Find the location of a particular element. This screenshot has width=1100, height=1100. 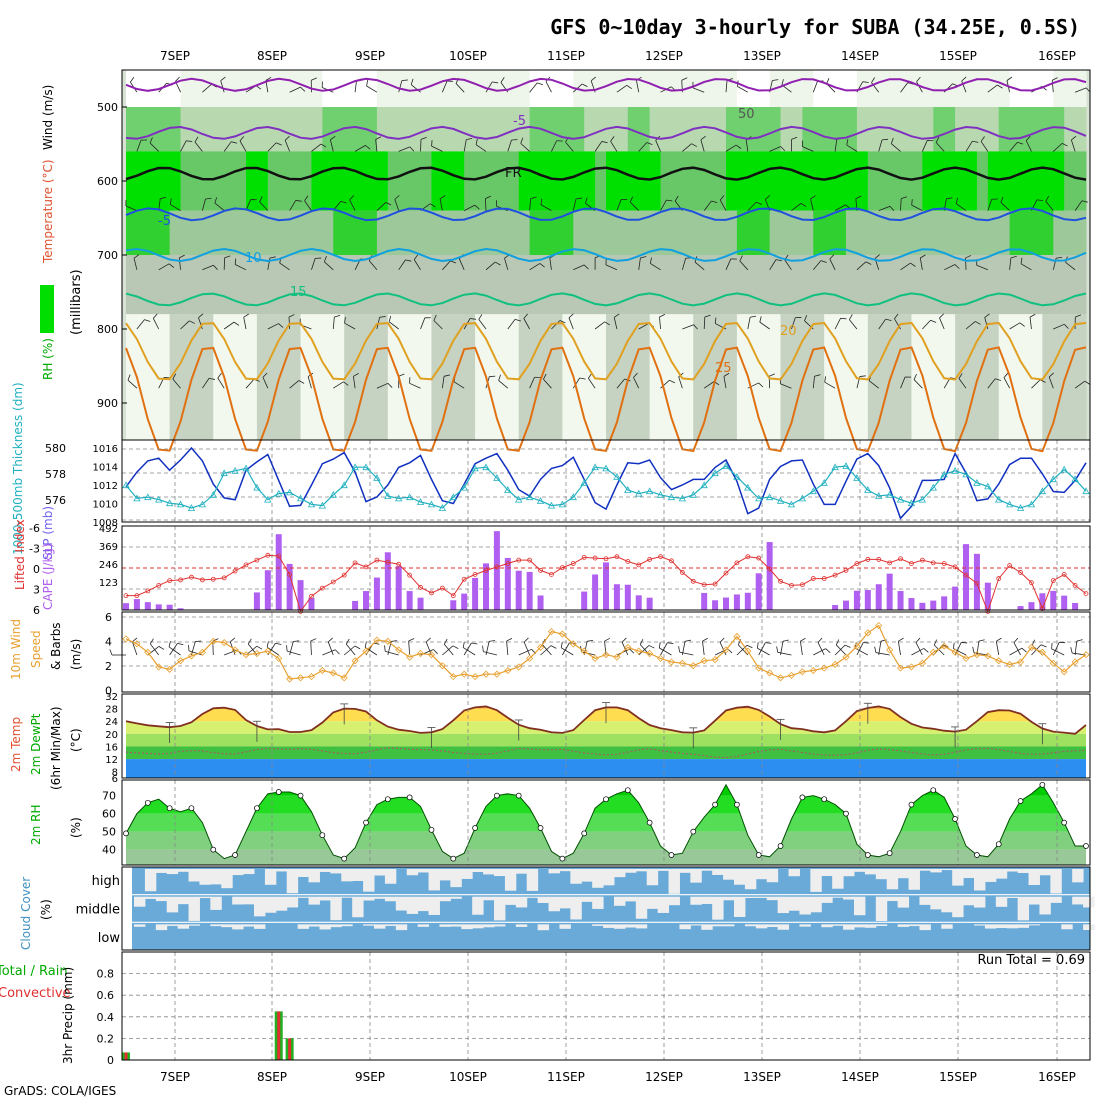

temp2m-frame is located at coordinates (606, 736).